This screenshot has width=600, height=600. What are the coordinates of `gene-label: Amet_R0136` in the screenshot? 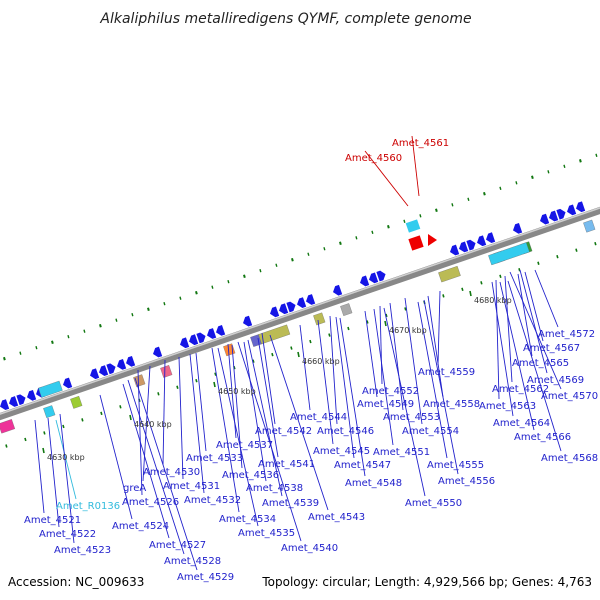 It's located at (88, 506).